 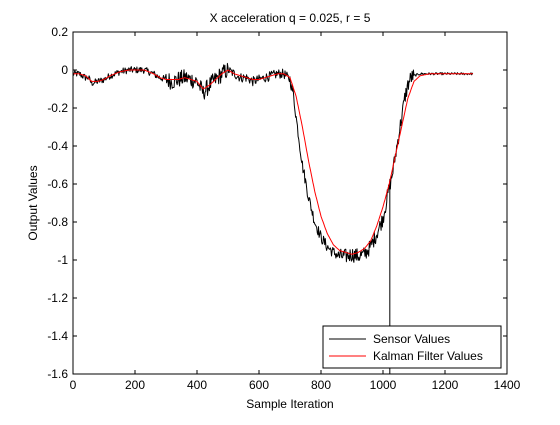 I want to click on x-tick-label: 800, so click(x=321, y=385).